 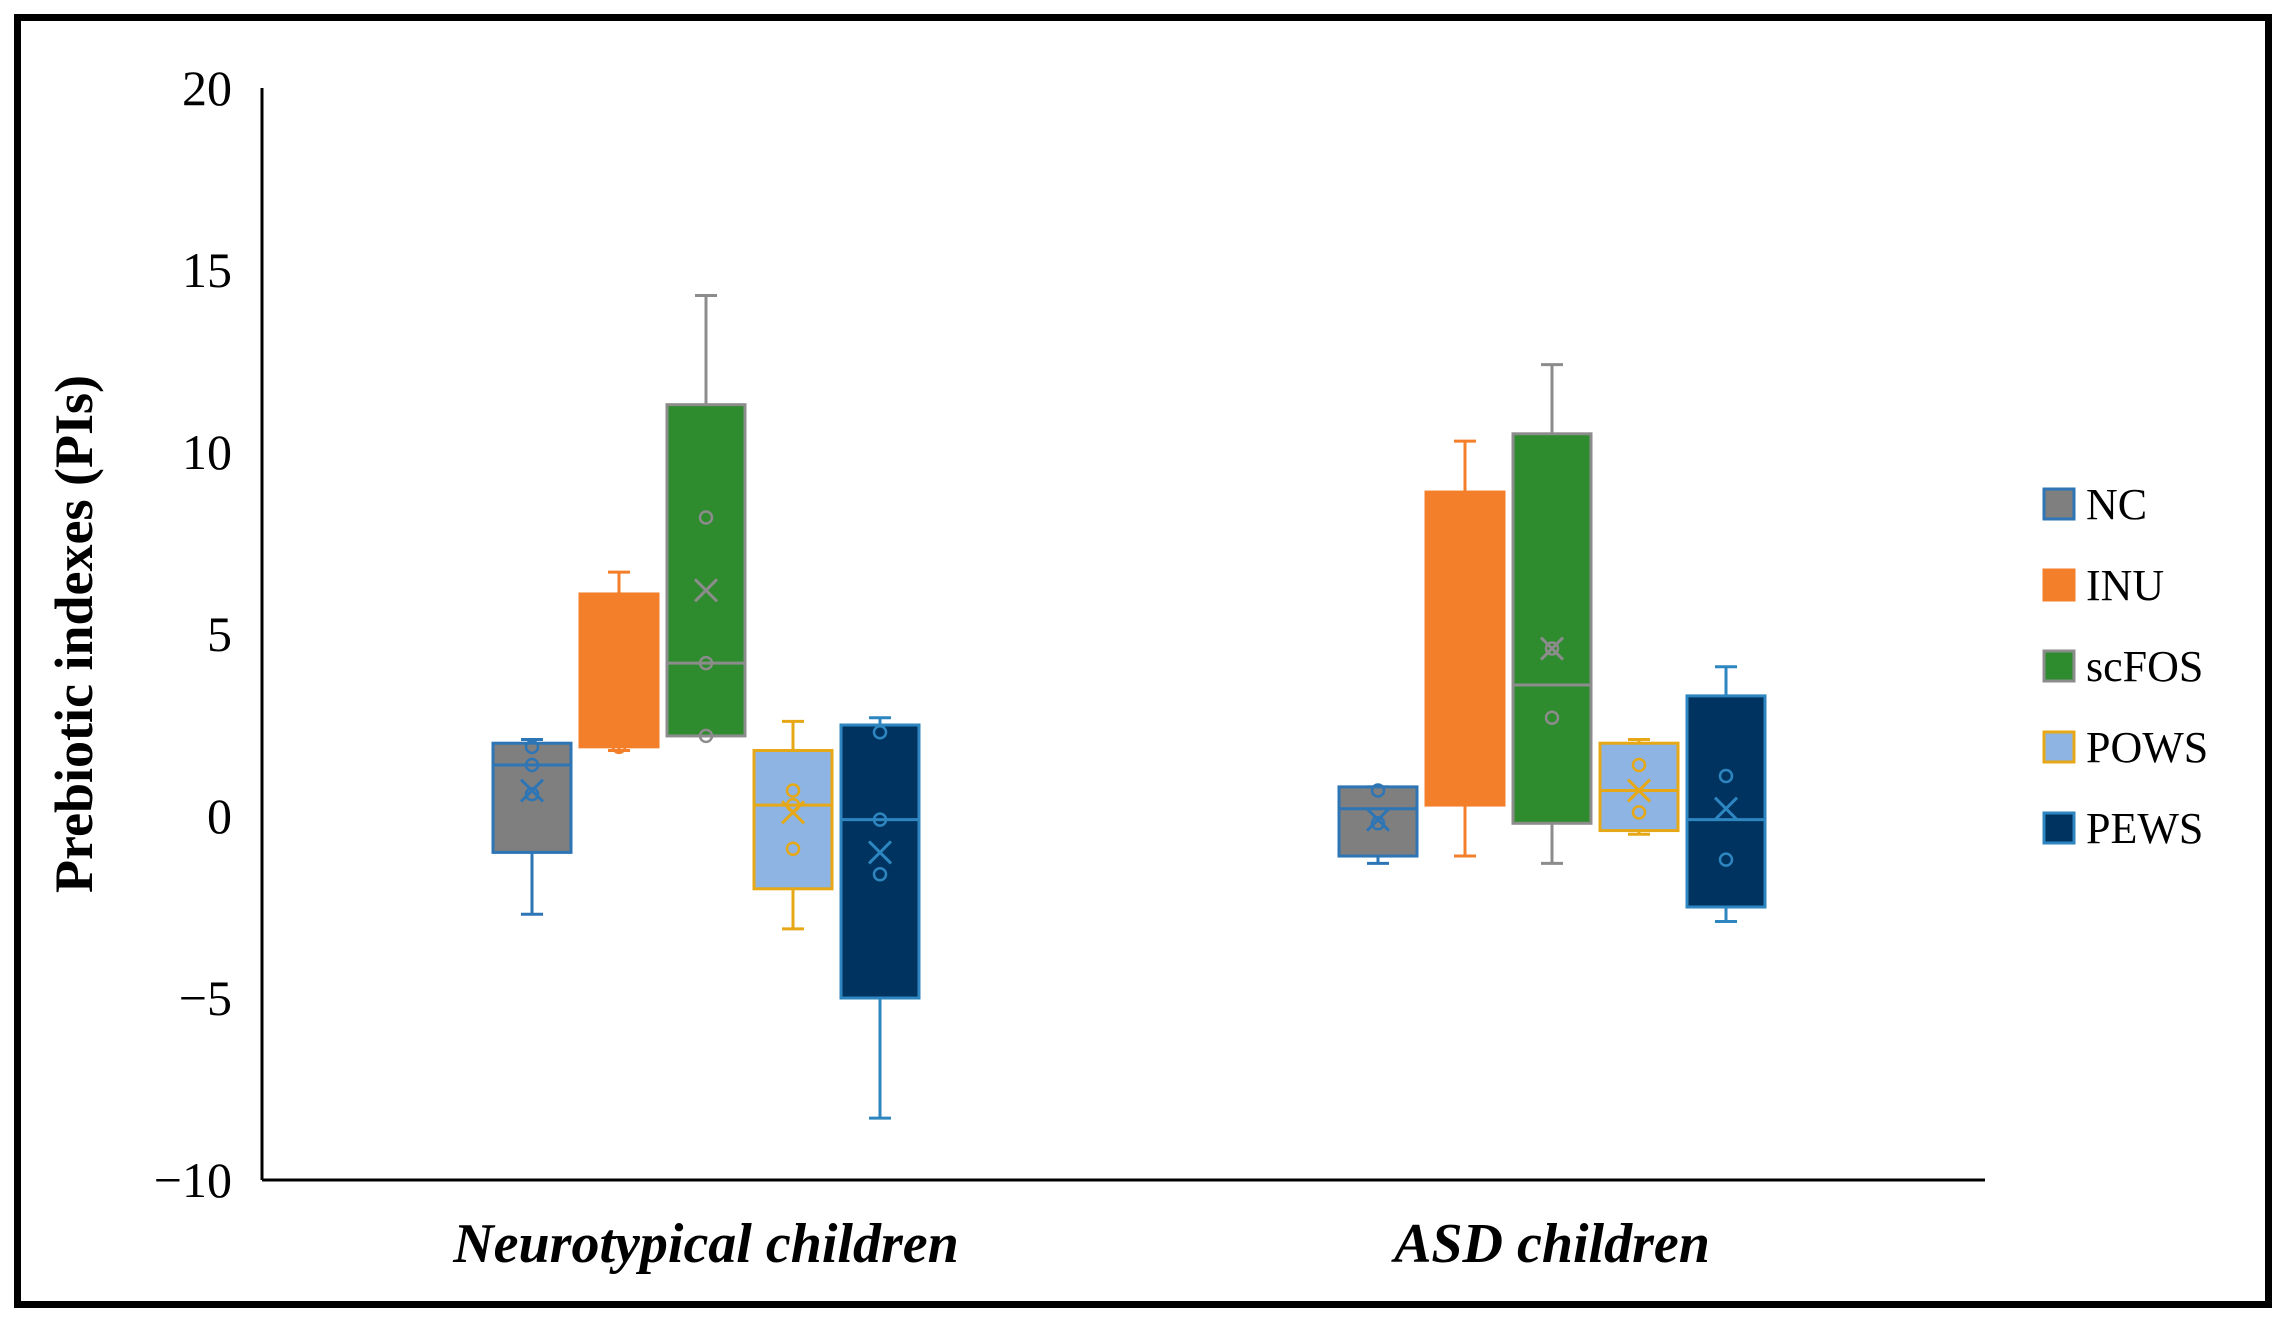 What do you see at coordinates (219, 816) in the screenshot?
I see `y-tick-label: 0` at bounding box center [219, 816].